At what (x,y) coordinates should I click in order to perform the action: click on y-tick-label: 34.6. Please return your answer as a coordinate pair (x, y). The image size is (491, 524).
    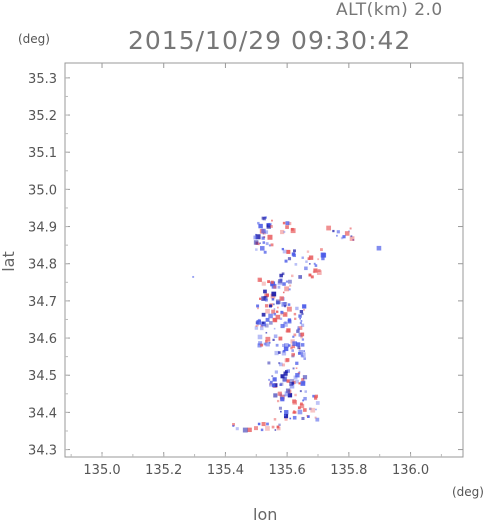
    Looking at the image, I should click on (42, 339).